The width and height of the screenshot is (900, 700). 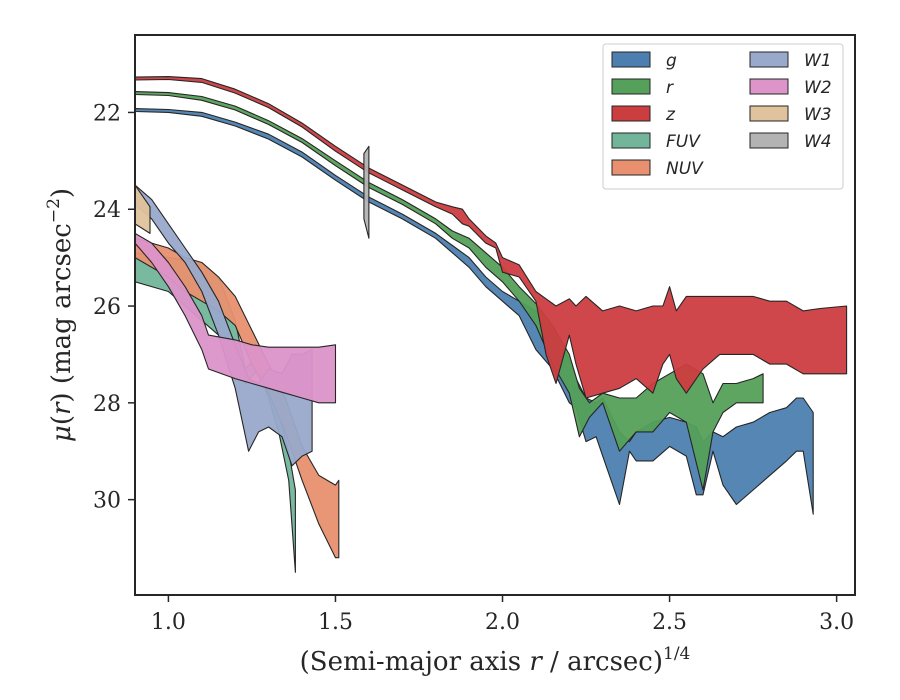 What do you see at coordinates (495, 660) in the screenshot?
I see `x-axis-label: (Semi-major axis r / arcsec)1/4` at bounding box center [495, 660].